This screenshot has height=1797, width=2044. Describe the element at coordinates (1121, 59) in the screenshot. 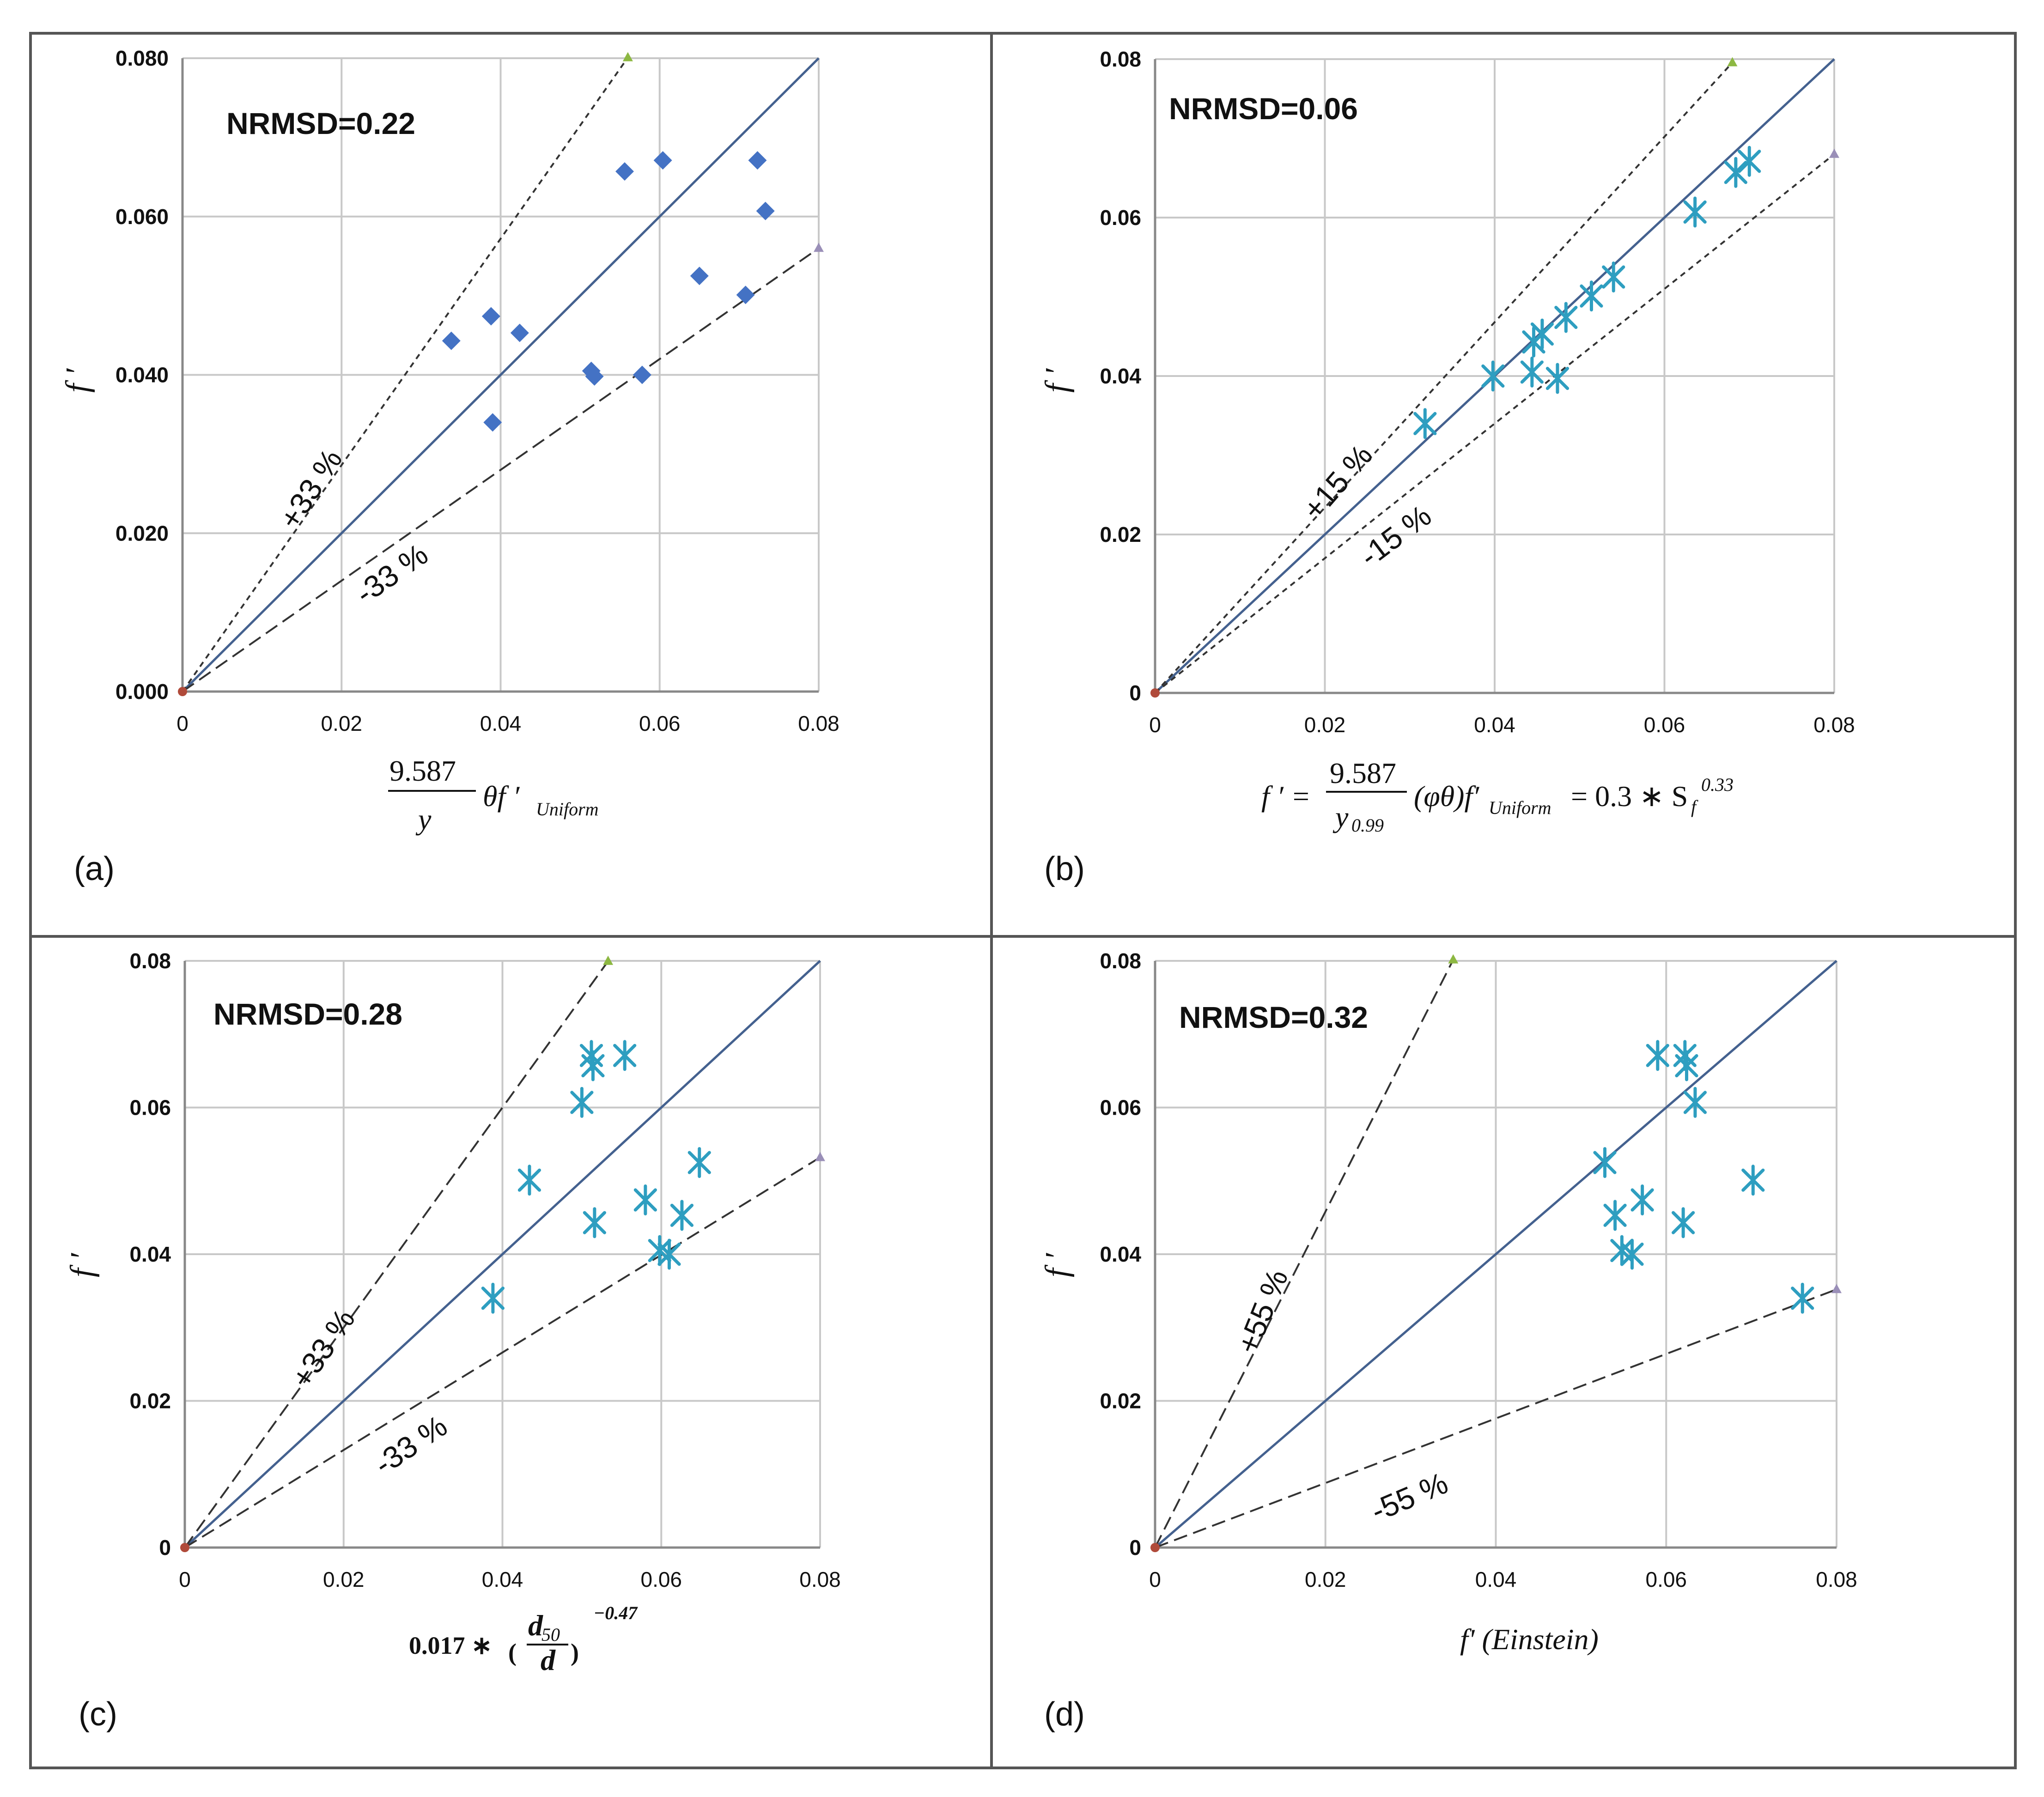

I see `y-tick-label-b: 0.08` at that location.